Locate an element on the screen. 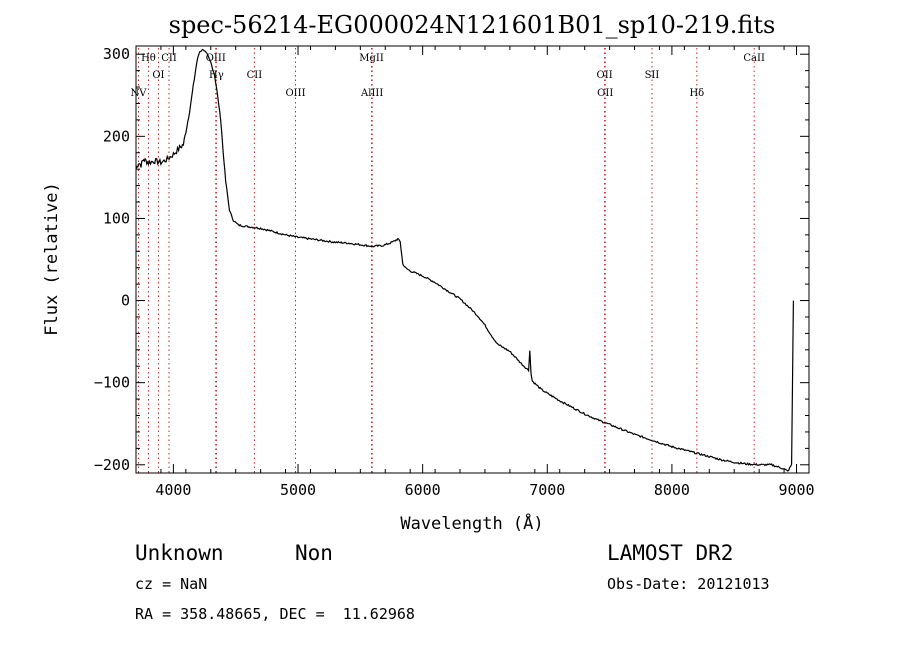 This screenshot has height=650, width=900. x-tick-label: 5000 is located at coordinates (298, 490).